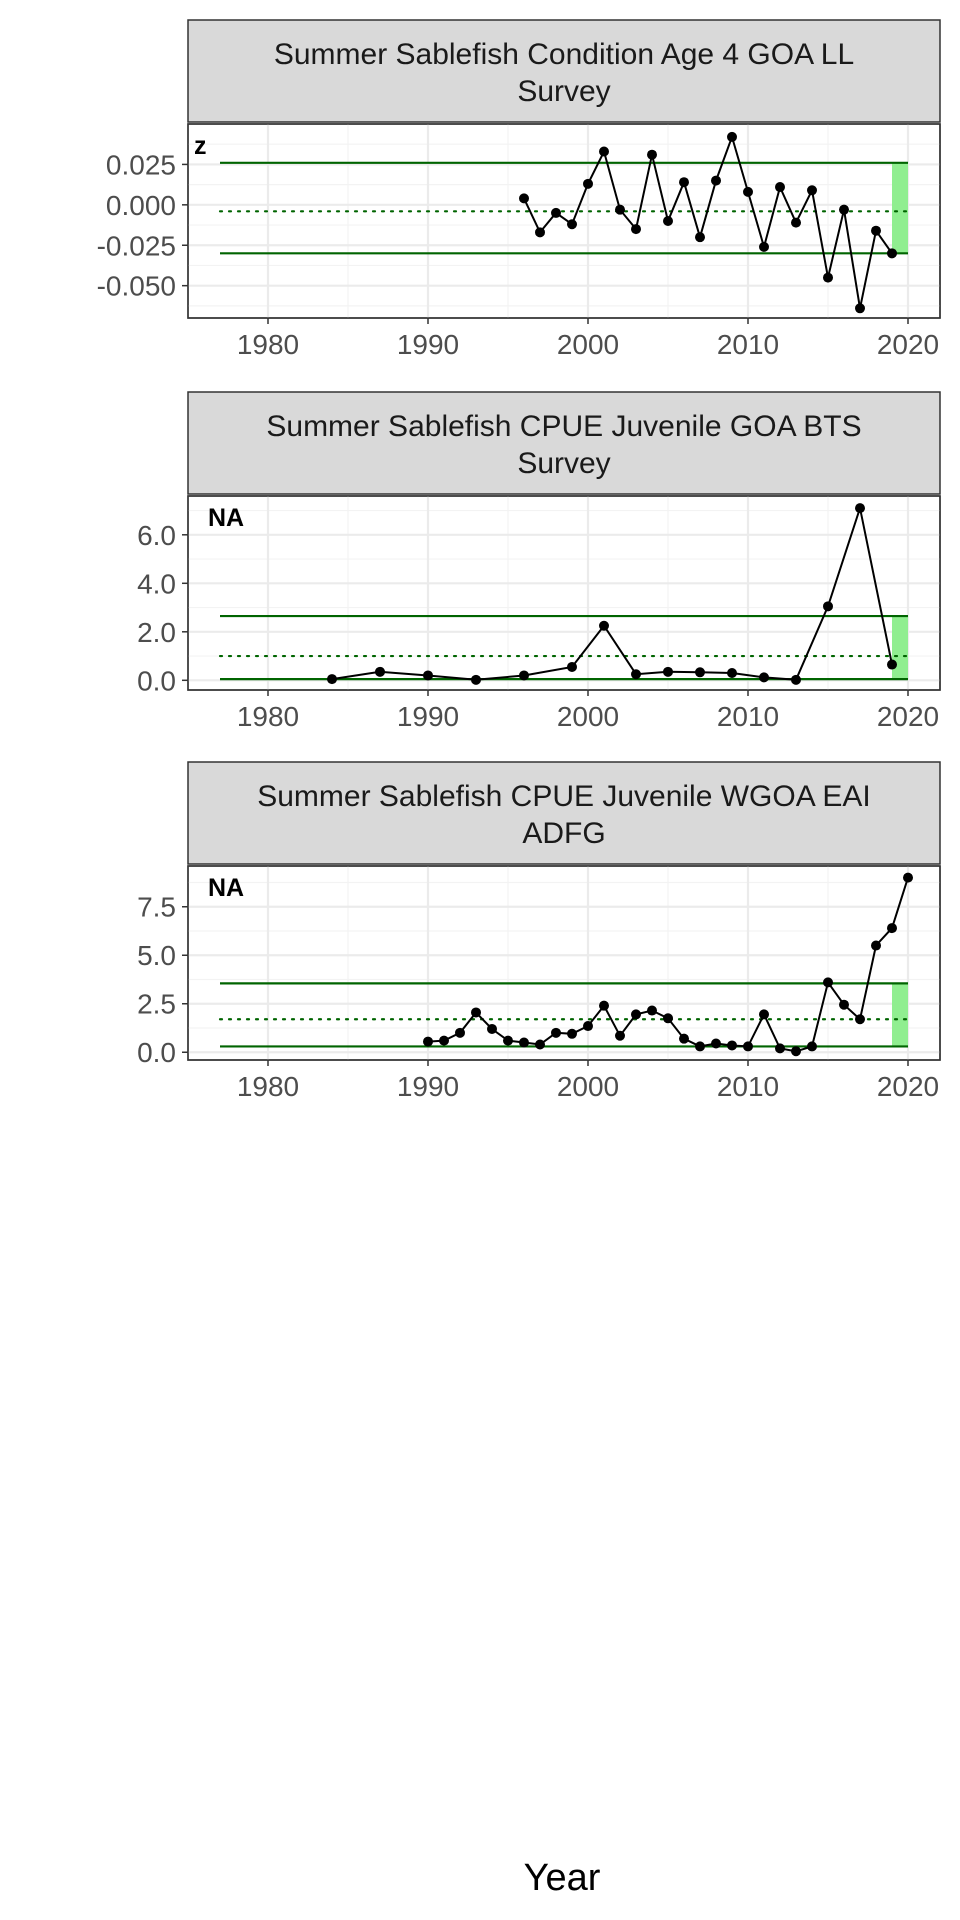  Describe the element at coordinates (136, 286) in the screenshot. I see `y-tick-label: -0.050` at that location.